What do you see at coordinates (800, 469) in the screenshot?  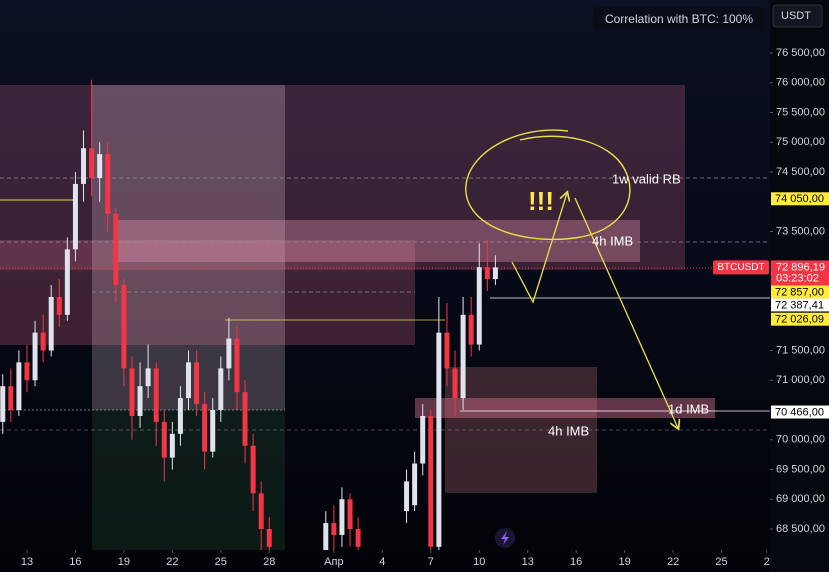 I see `y-tick-label: 69 500,00` at bounding box center [800, 469].